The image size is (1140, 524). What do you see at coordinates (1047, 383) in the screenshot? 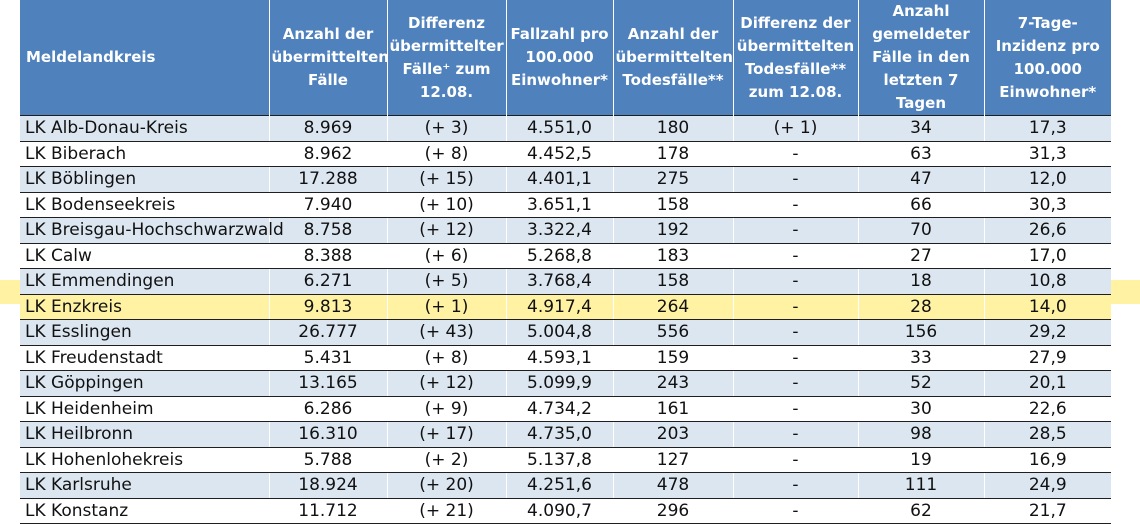
I see `inzidenz-cell: 20,1` at bounding box center [1047, 383].